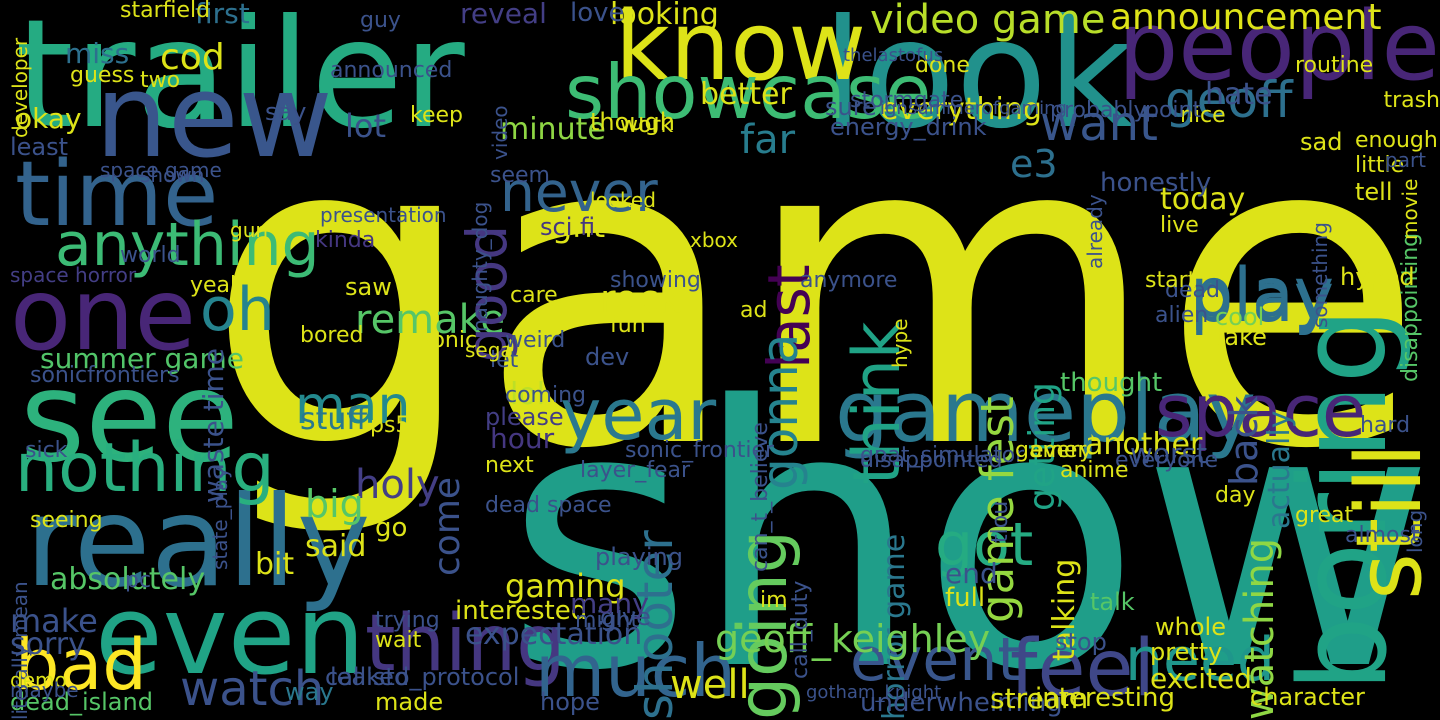 The image size is (1440, 720). Describe the element at coordinates (554, 634) in the screenshot. I see `word-expectation: expectation` at that location.